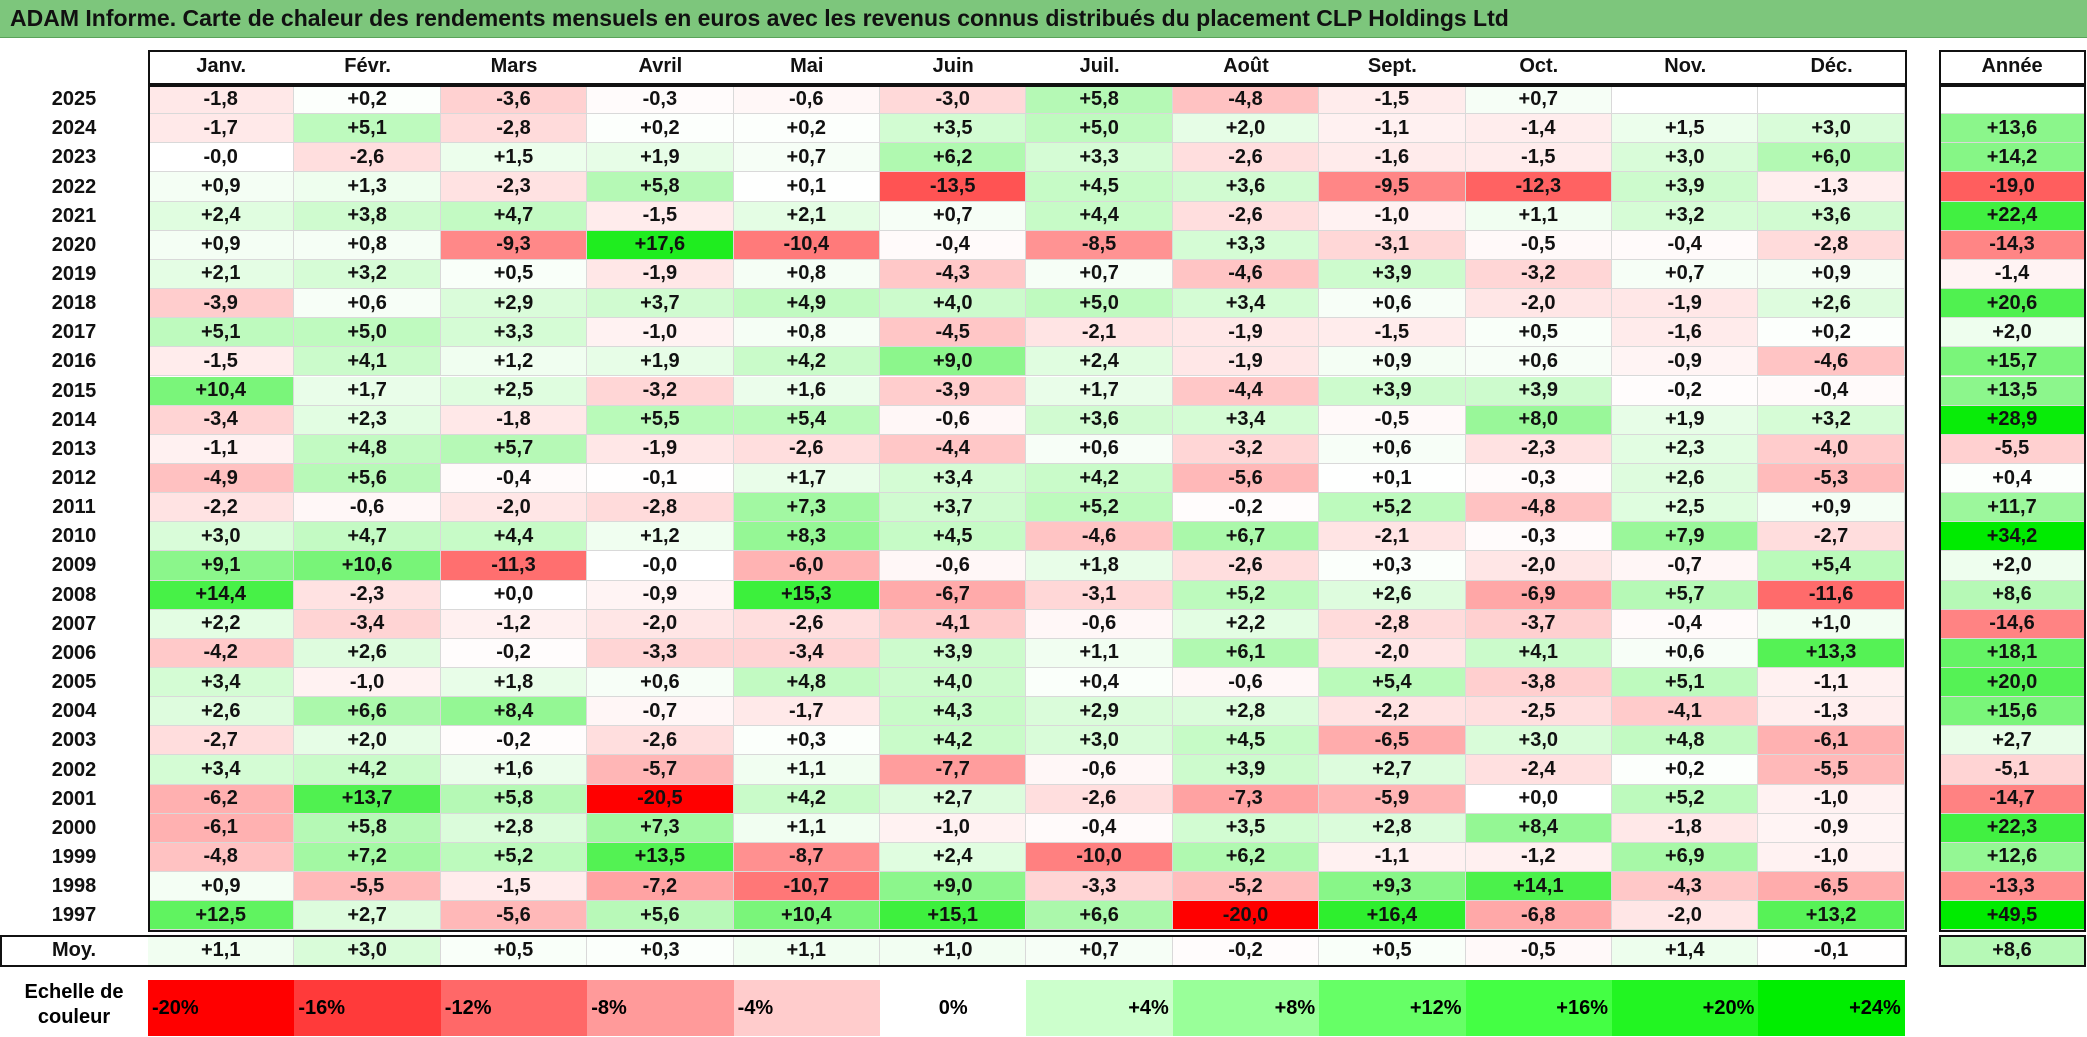  What do you see at coordinates (367, 66) in the screenshot?
I see `column-header: Févr.` at bounding box center [367, 66].